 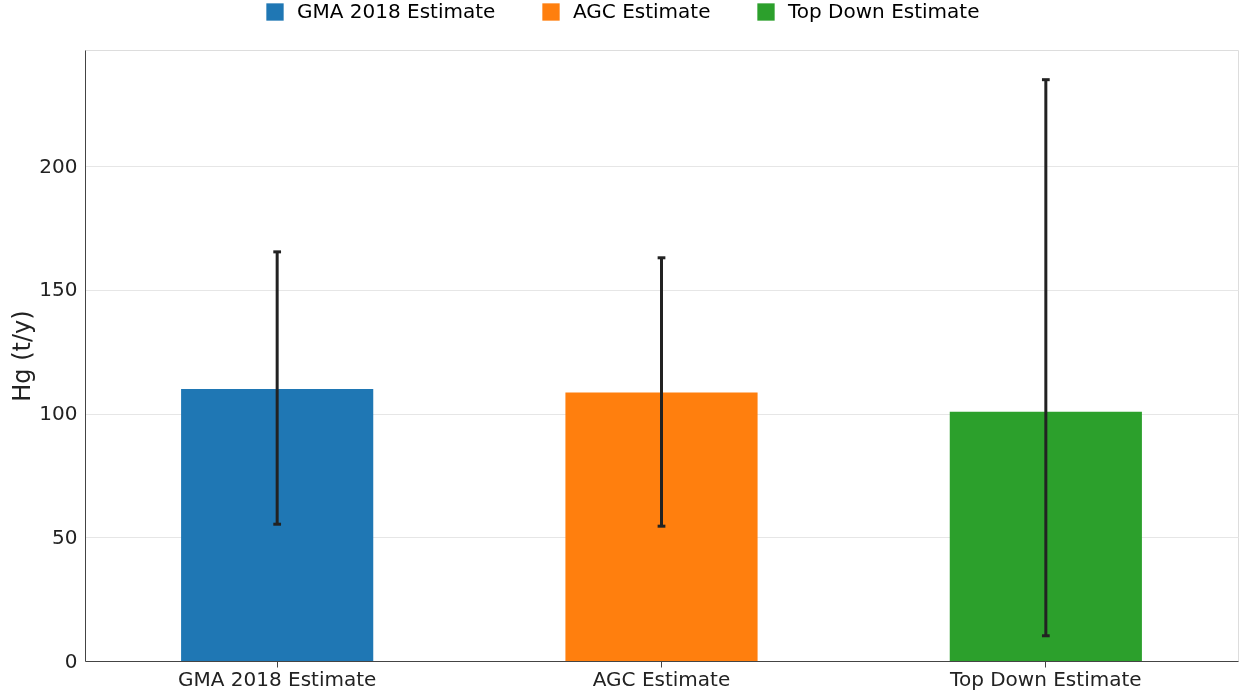 I want to click on y-tick-label: 150, so click(x=58, y=289).